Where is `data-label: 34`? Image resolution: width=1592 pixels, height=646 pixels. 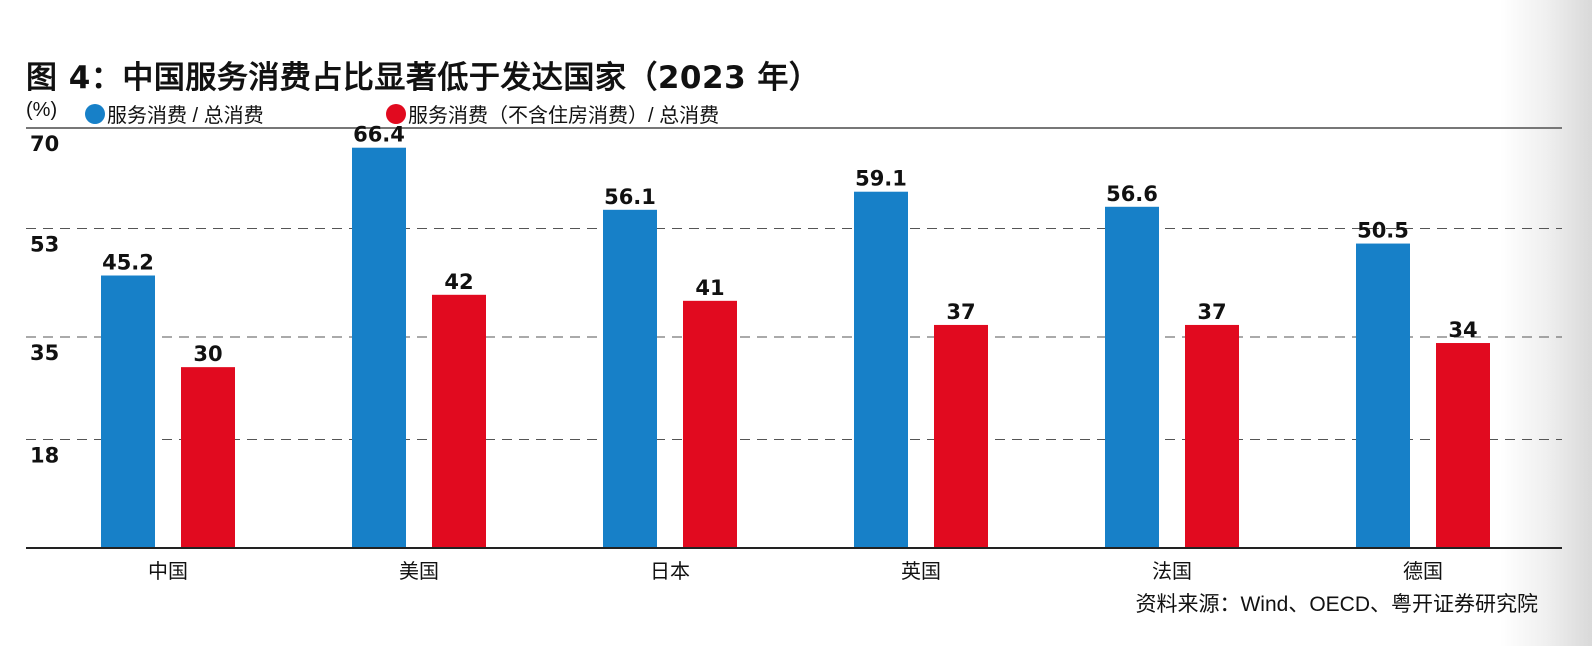
data-label: 34 is located at coordinates (1462, 330).